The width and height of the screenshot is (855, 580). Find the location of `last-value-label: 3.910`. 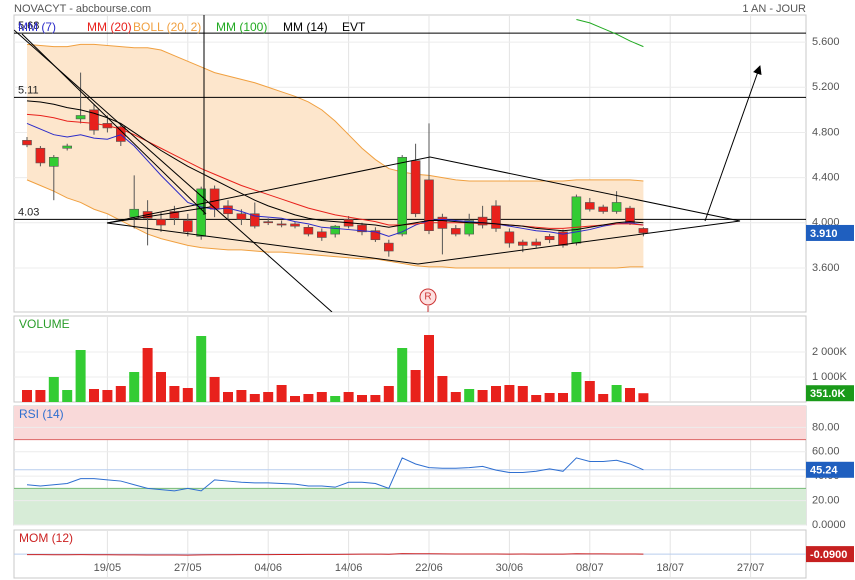

last-value-label: 3.910 is located at coordinates (824, 234).